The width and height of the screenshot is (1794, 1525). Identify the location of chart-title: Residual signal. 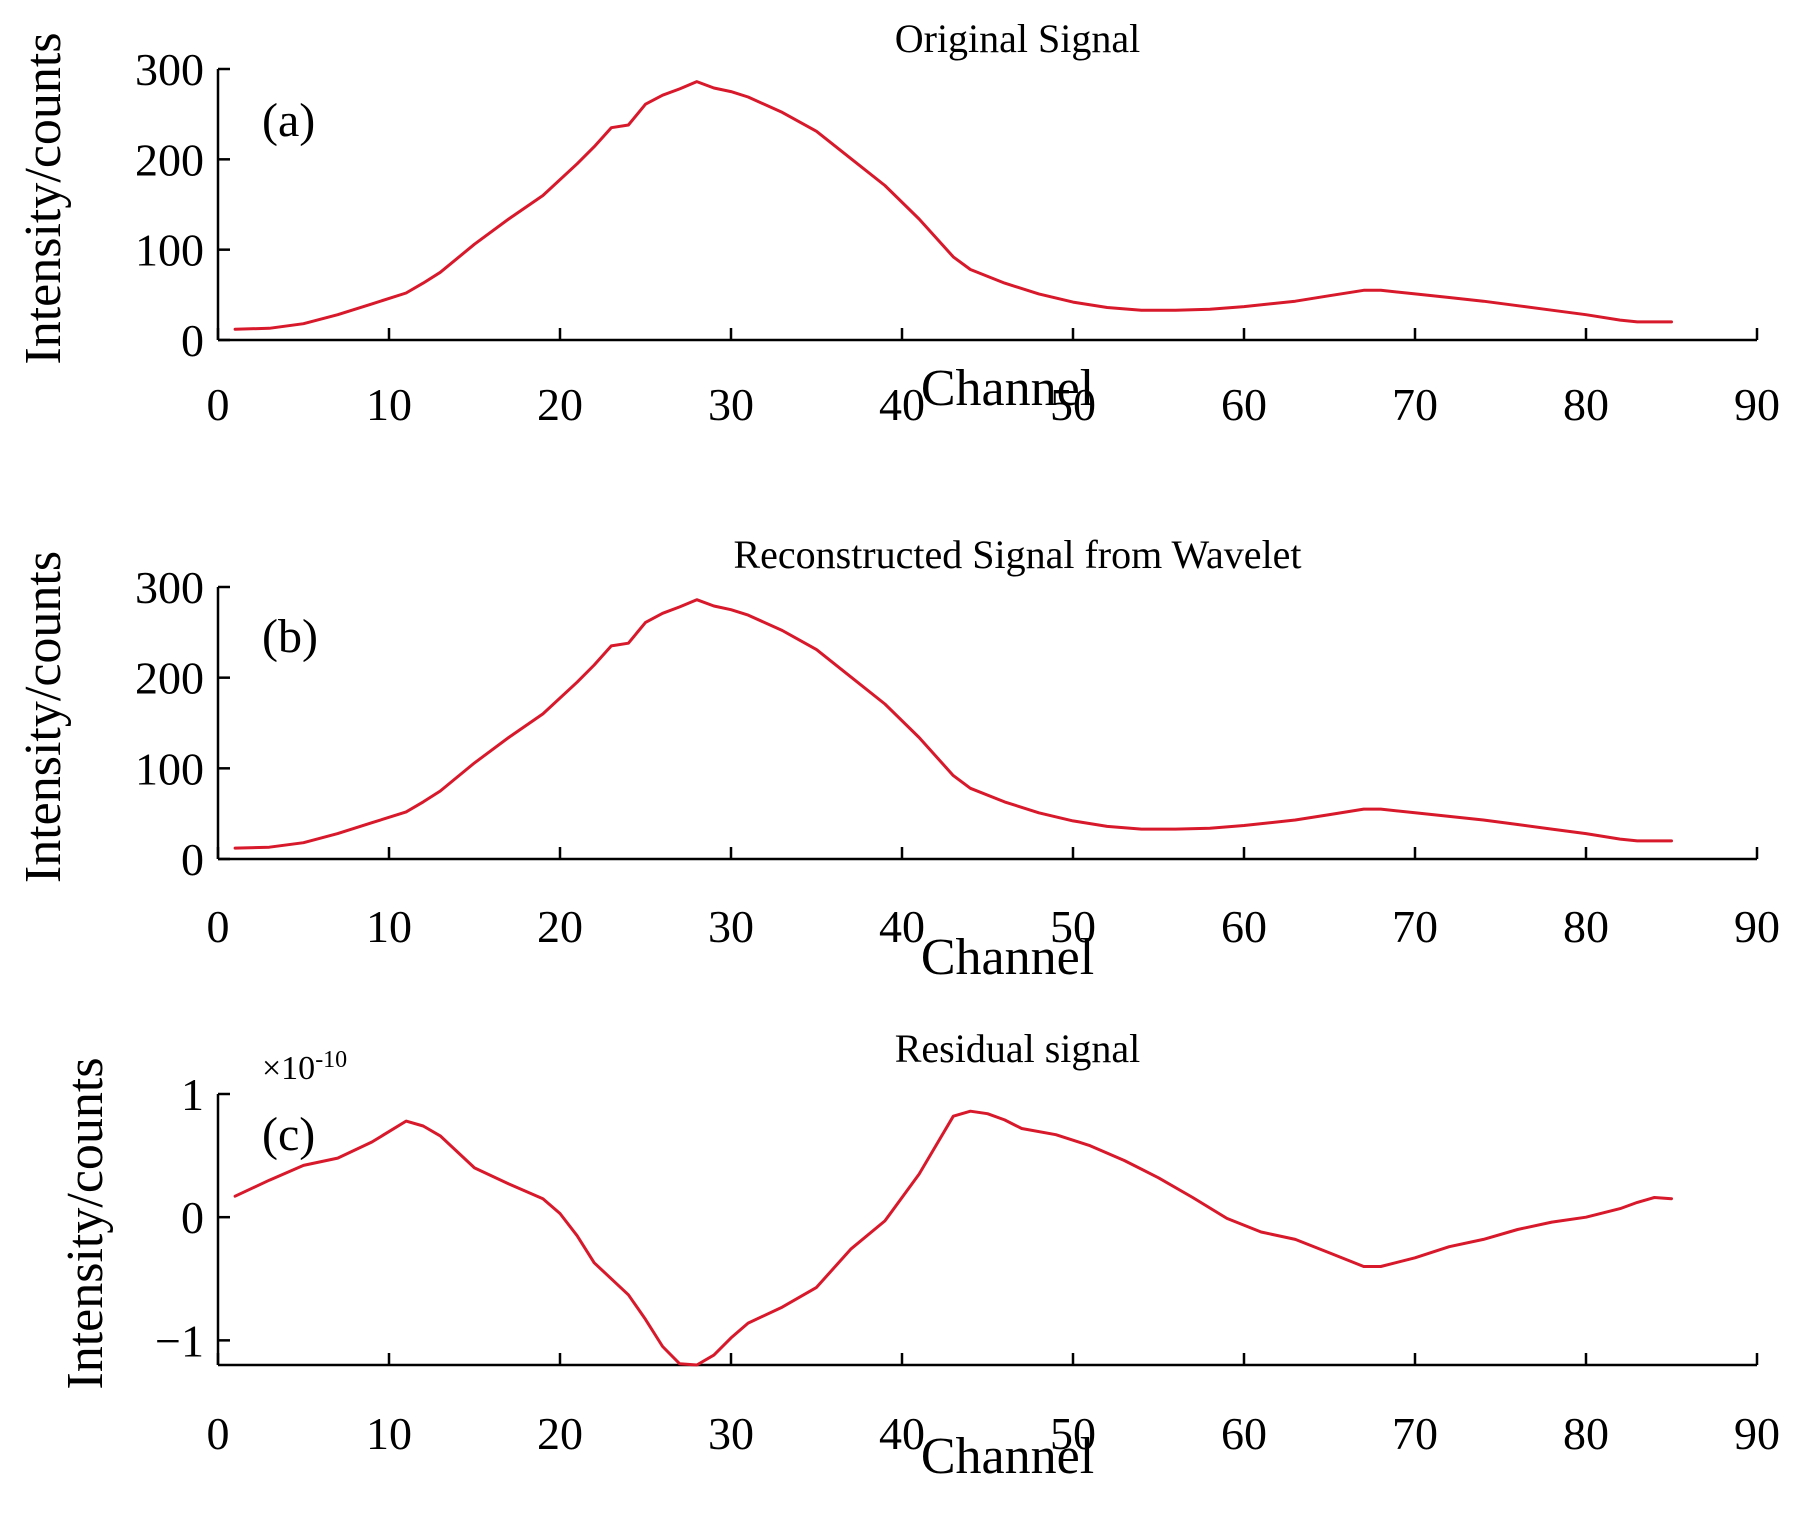
(1018, 1048).